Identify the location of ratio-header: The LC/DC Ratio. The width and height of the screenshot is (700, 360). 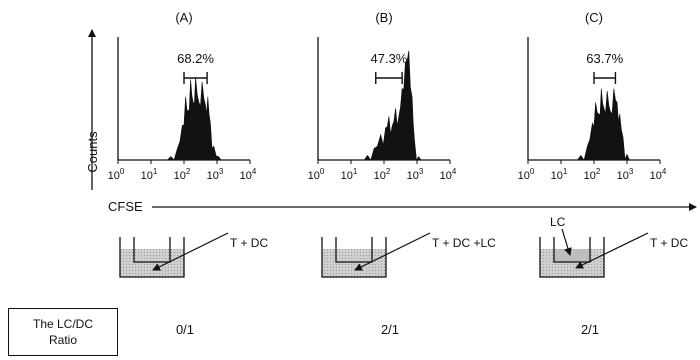
(63, 332).